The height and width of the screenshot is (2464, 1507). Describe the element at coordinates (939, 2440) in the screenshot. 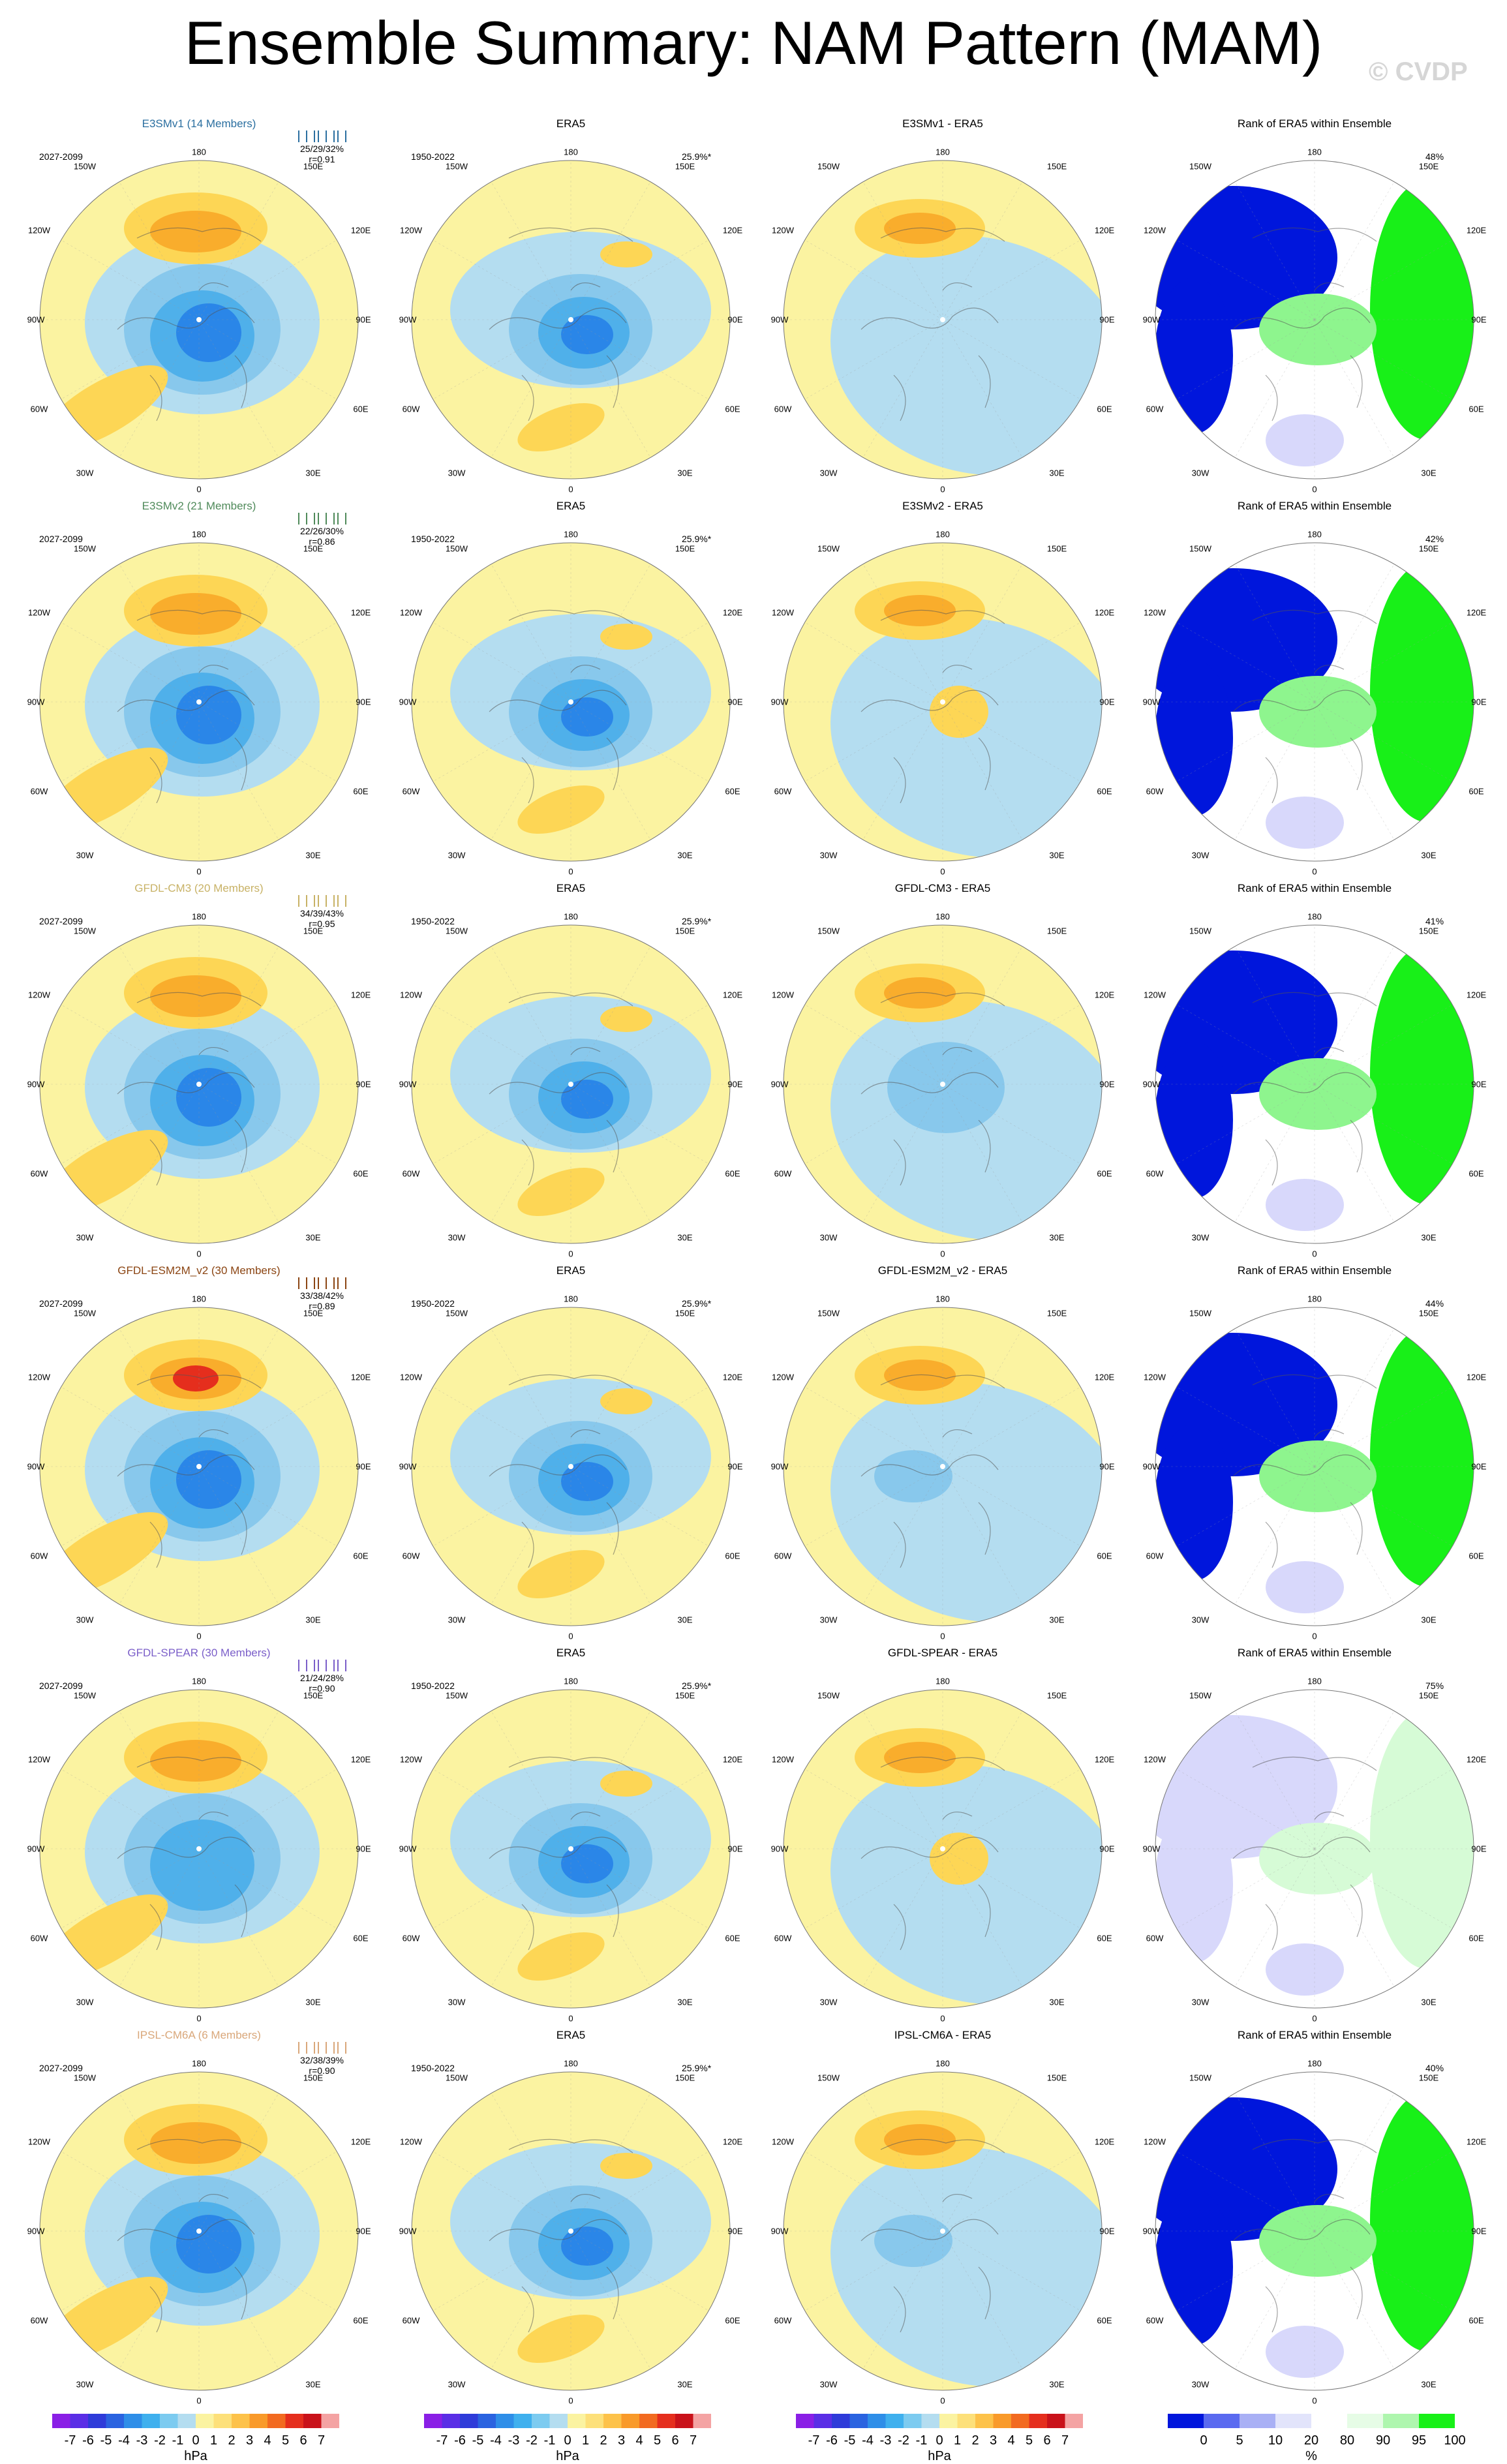

I see `colorbar-tick-label: 0` at that location.